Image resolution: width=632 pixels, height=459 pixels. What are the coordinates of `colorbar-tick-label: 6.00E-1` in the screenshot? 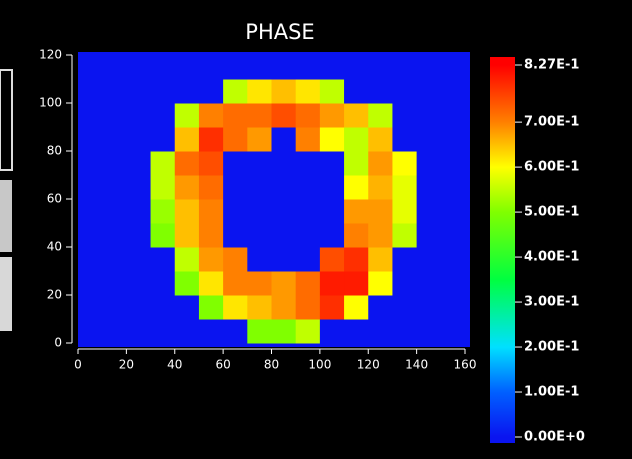 It's located at (551, 167).